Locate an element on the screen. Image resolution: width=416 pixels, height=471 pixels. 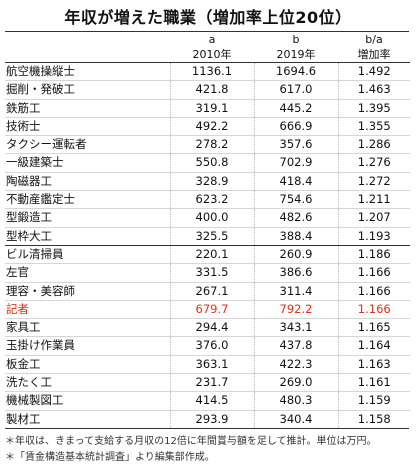
value-2010-cell: 267.1 is located at coordinates (211, 291).